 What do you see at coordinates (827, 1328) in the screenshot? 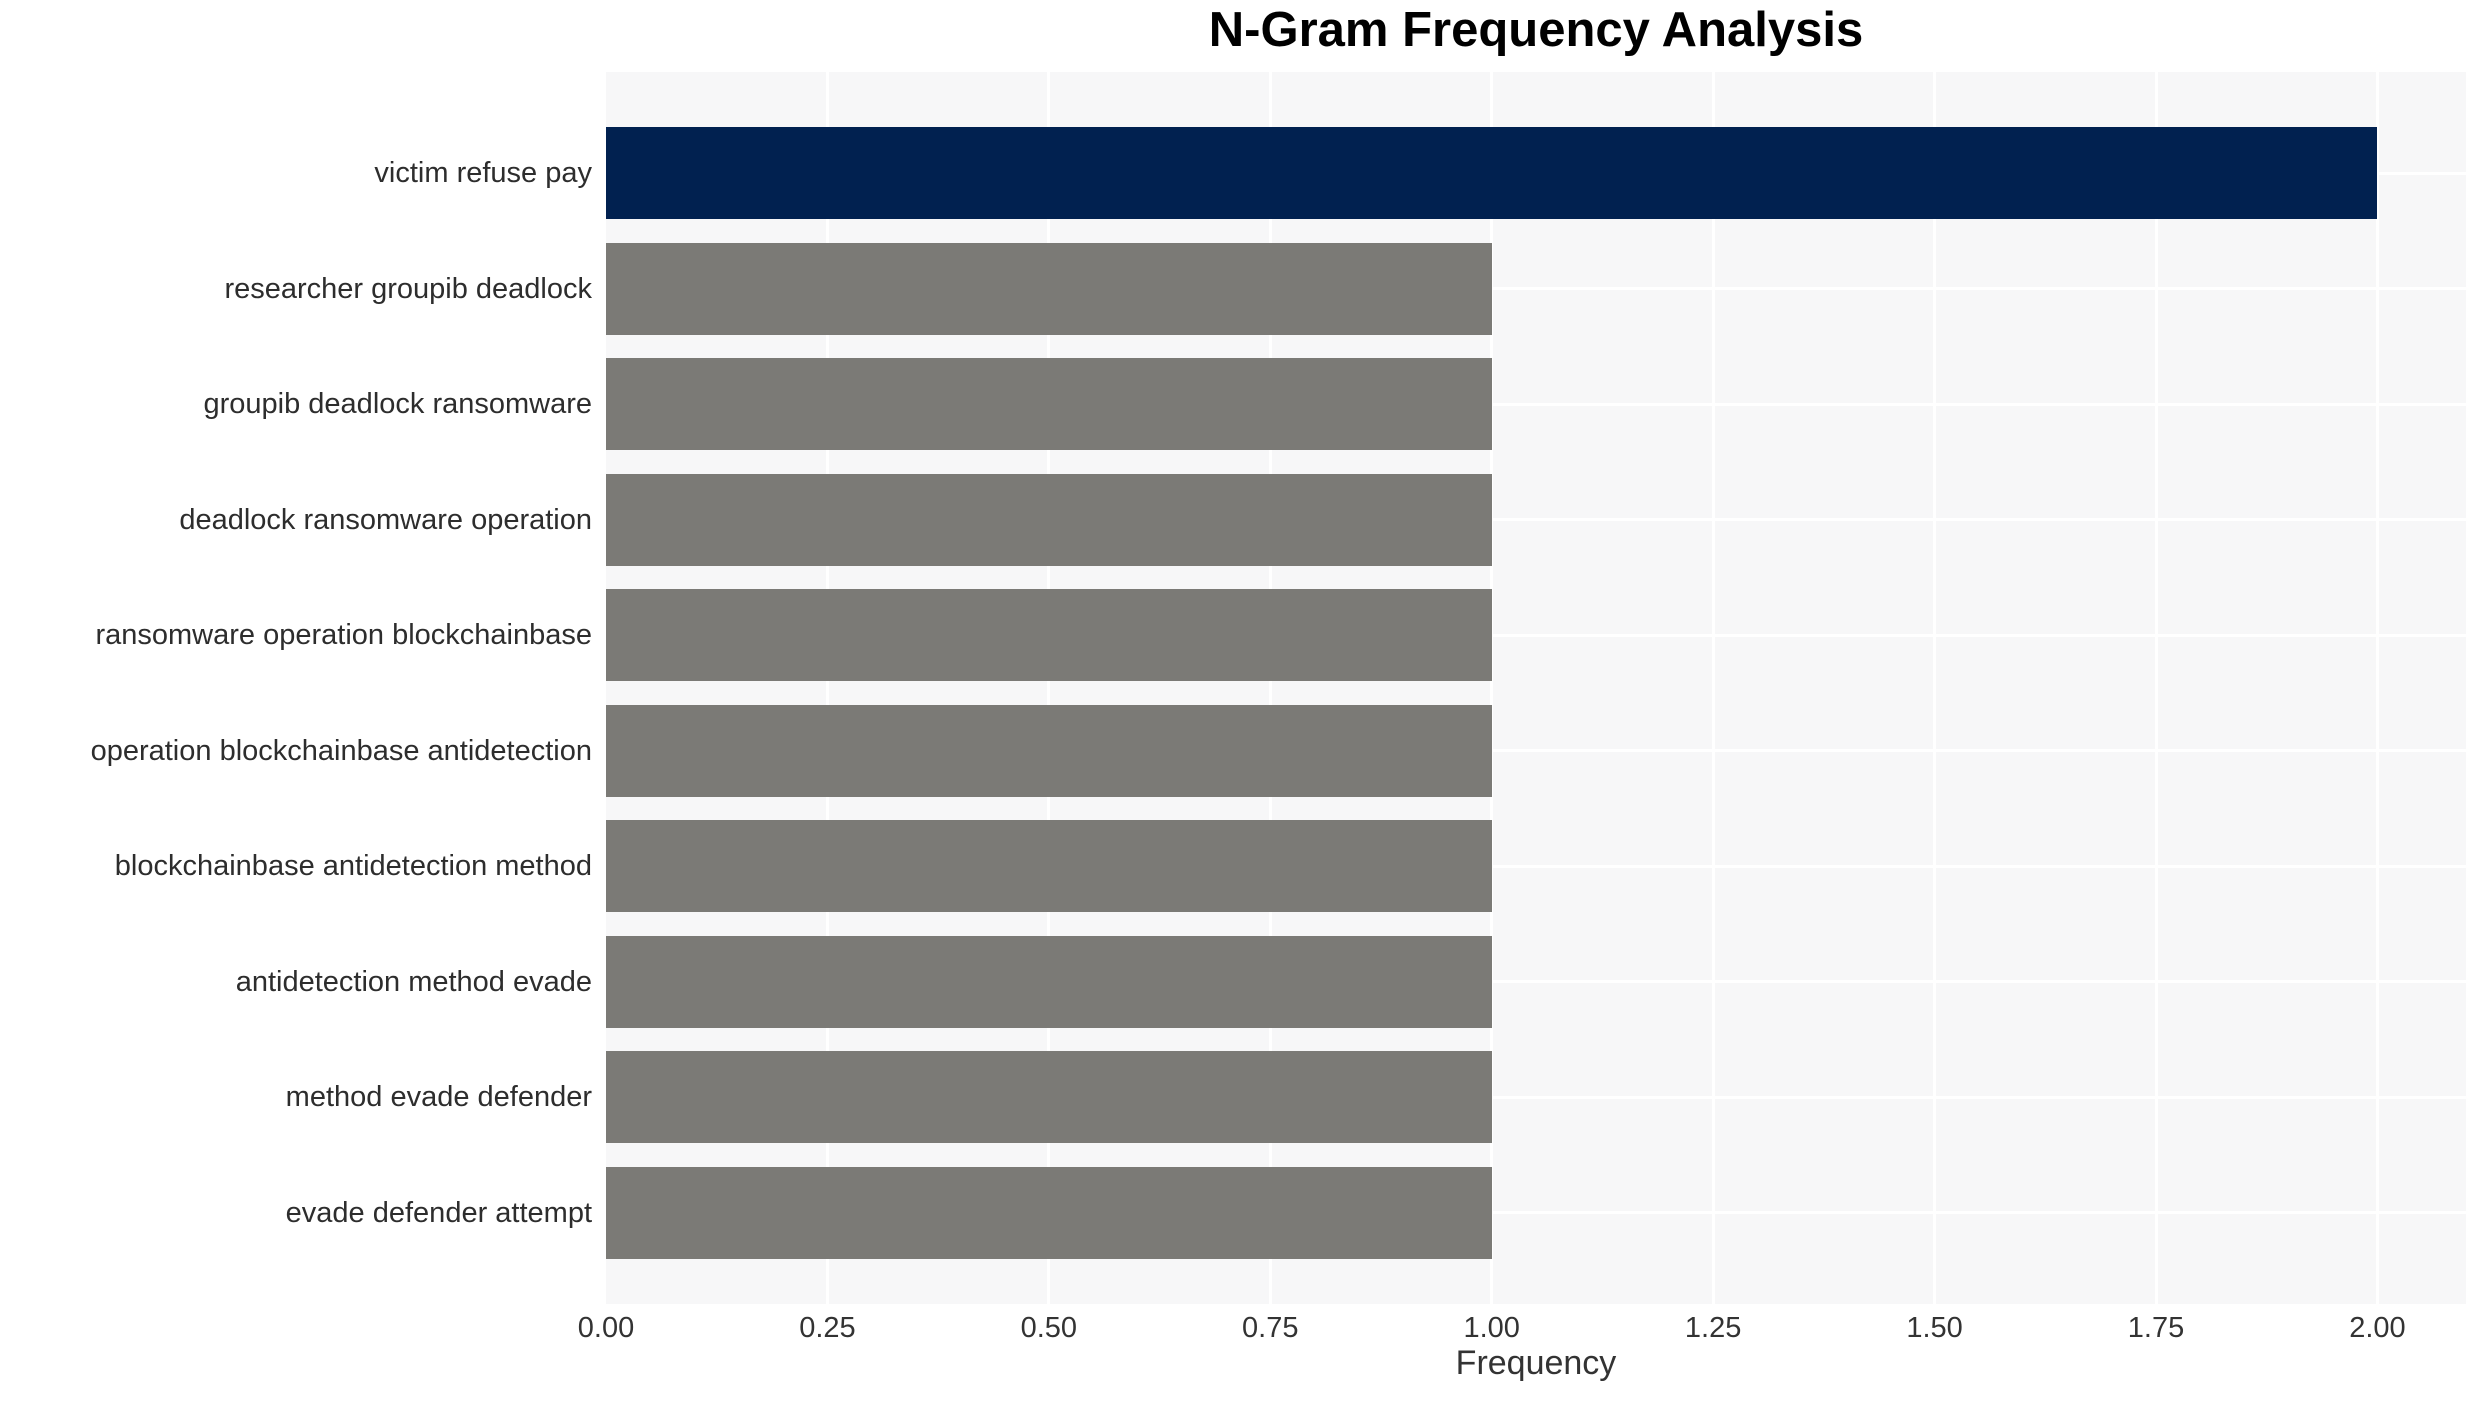
I see `x-tick-label: 0.25` at bounding box center [827, 1328].